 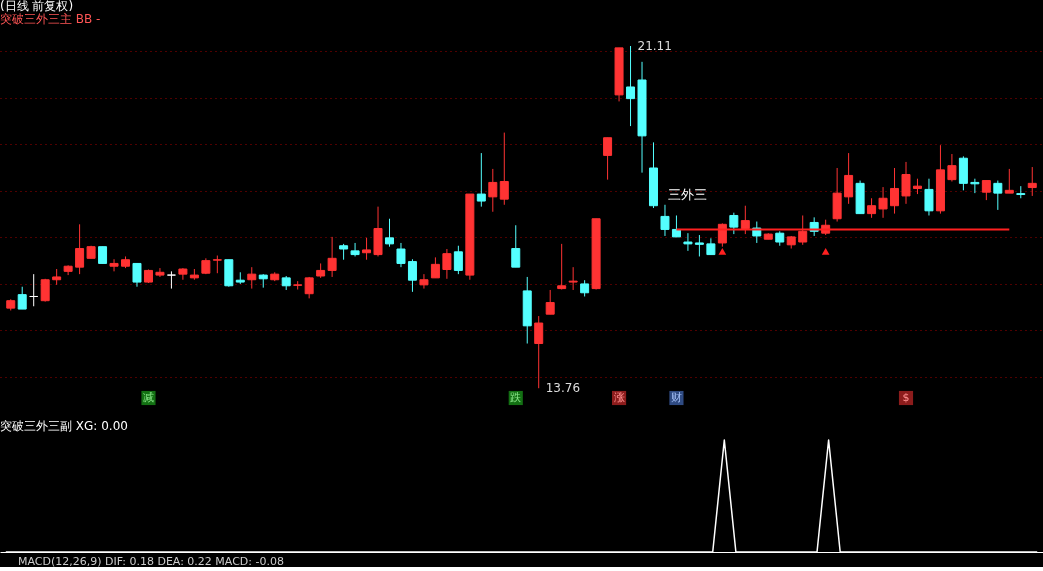 What do you see at coordinates (676, 397) in the screenshot?
I see `data-label: 财` at bounding box center [676, 397].